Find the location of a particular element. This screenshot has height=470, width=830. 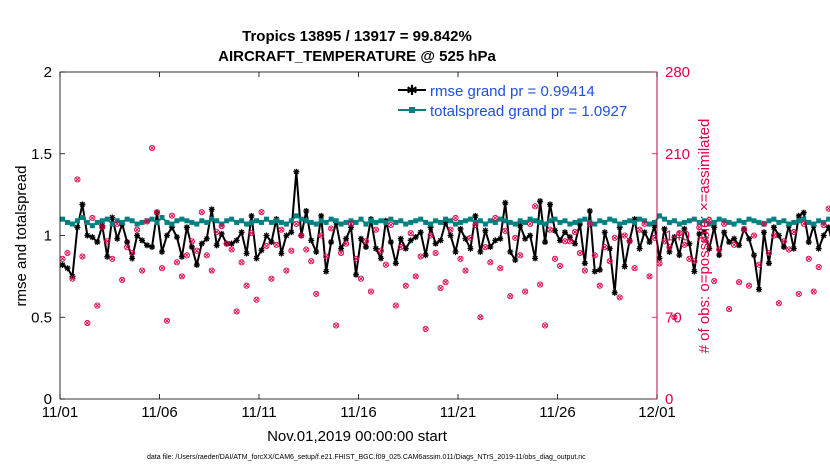

legend-spread-label: totalspread grand pr = 1.0927 is located at coordinates (528, 111).